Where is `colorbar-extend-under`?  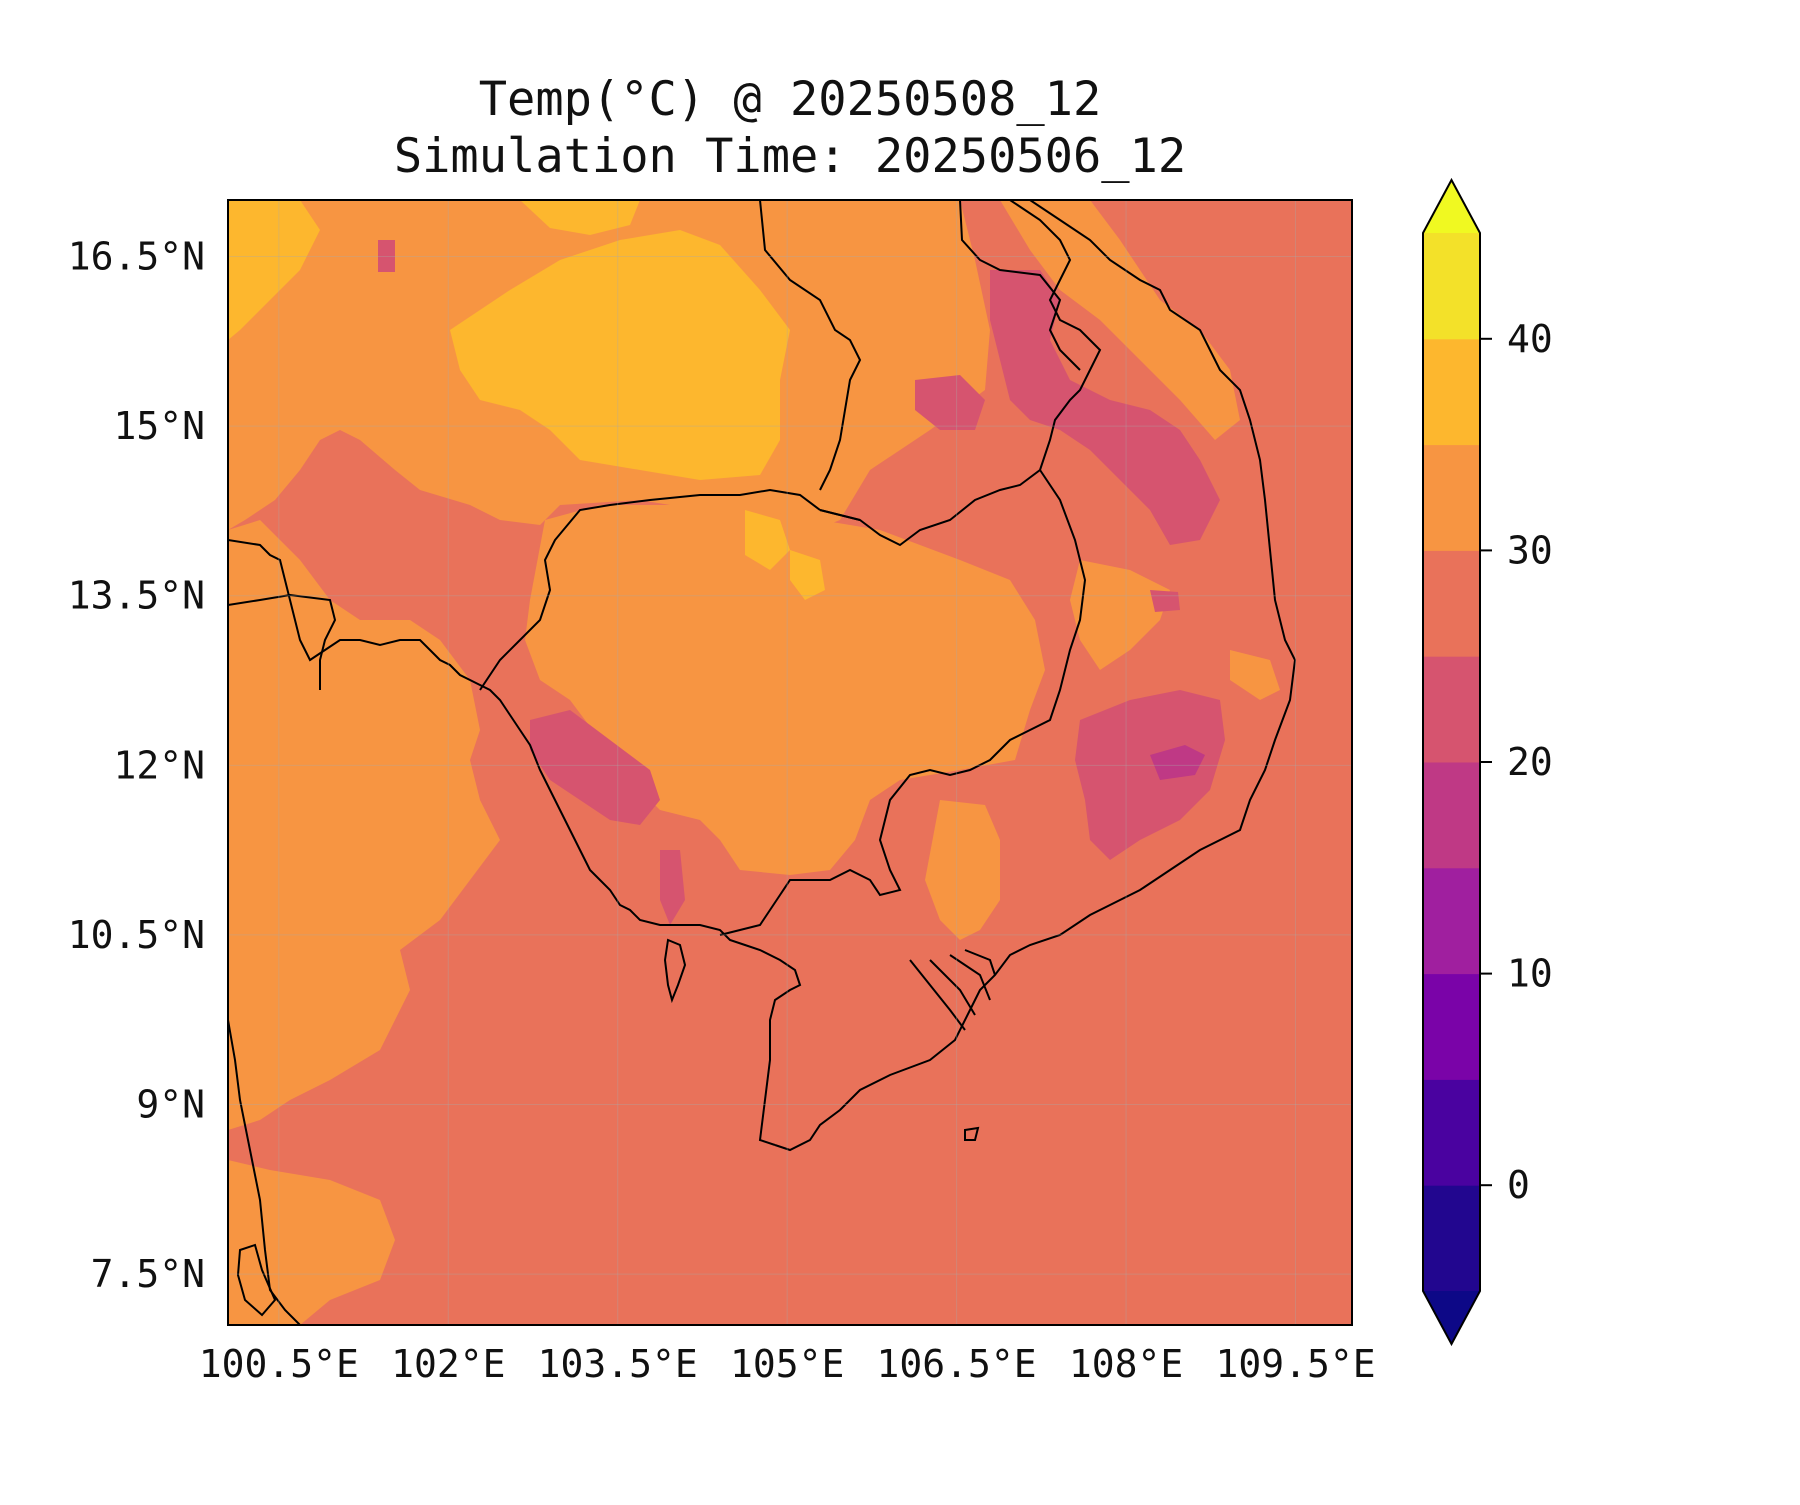 colorbar-extend-under is located at coordinates (1451, 1317).